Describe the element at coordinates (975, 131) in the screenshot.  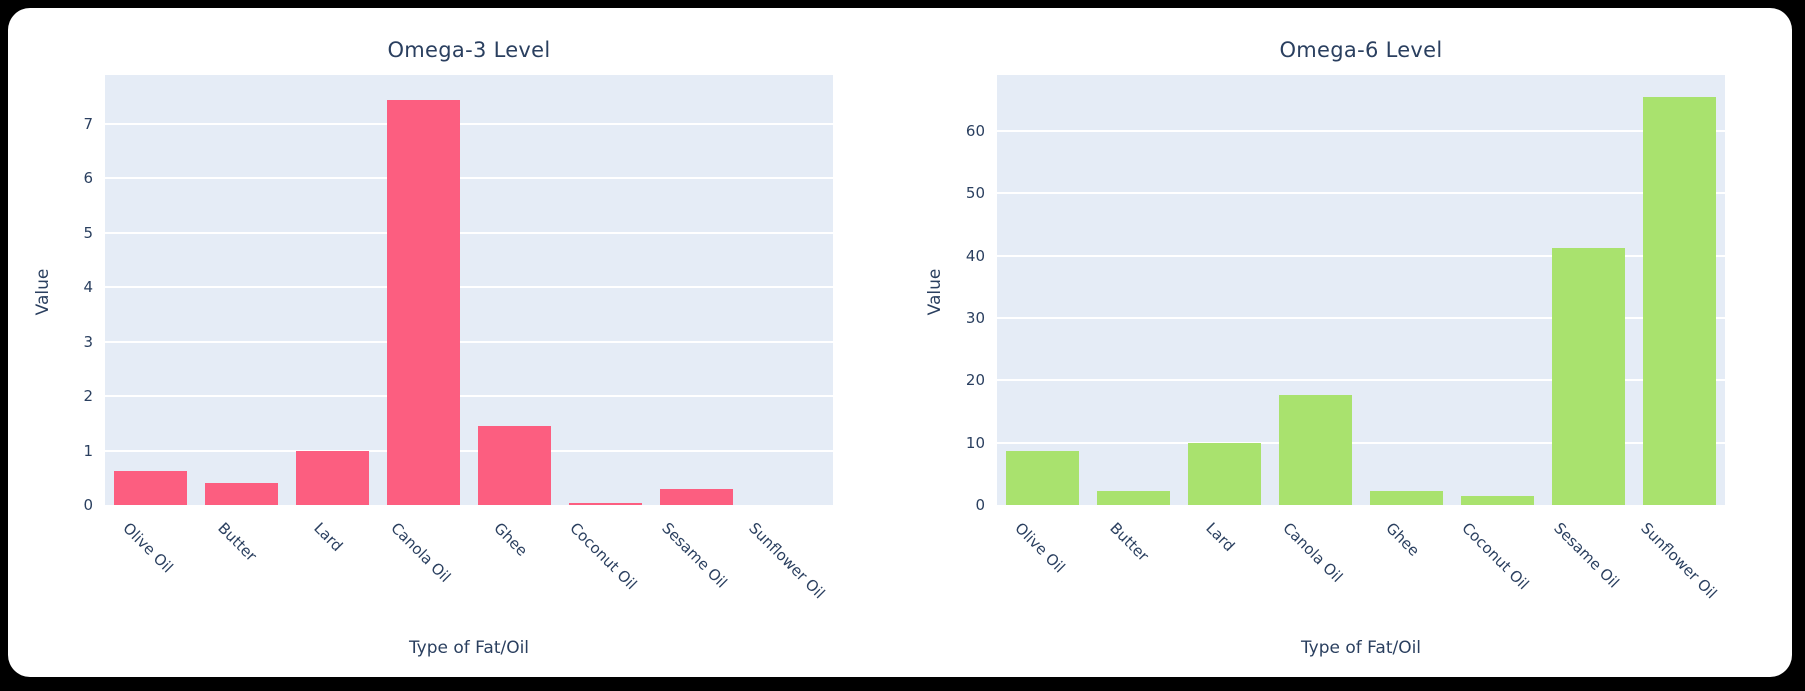
I see `y-tick-label: 60` at that location.